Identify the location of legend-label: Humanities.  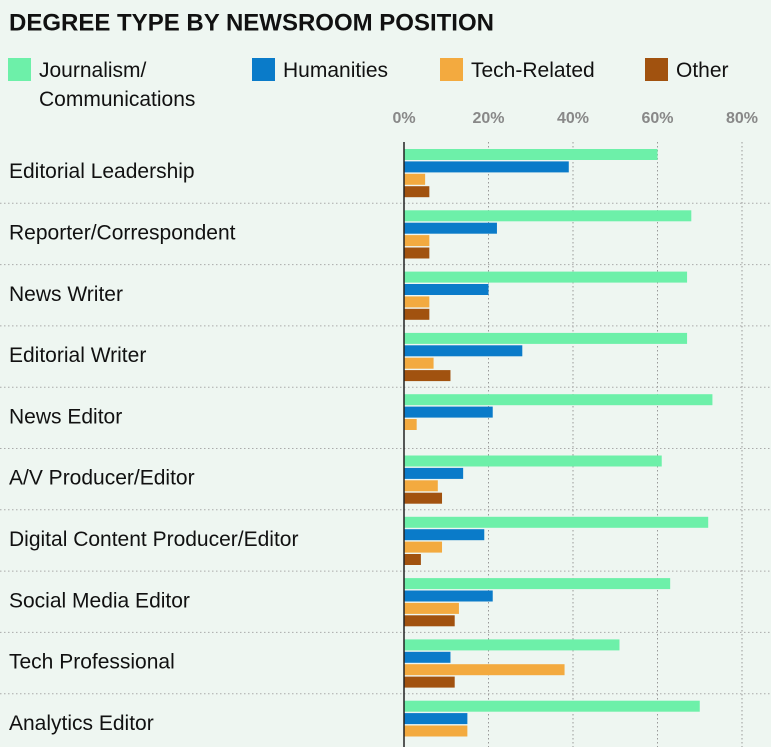
(336, 70).